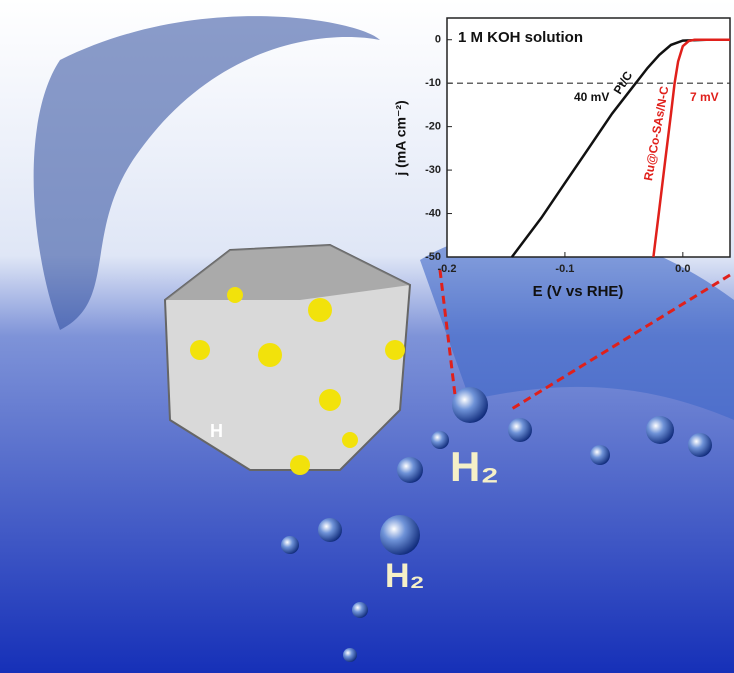 This screenshot has width=734, height=673. What do you see at coordinates (682, 269) in the screenshot?
I see `x-tick-label: 0.0` at bounding box center [682, 269].